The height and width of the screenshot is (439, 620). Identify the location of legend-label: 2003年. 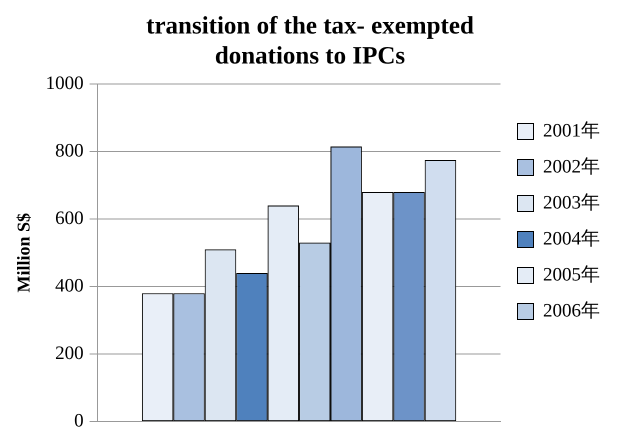
(571, 203).